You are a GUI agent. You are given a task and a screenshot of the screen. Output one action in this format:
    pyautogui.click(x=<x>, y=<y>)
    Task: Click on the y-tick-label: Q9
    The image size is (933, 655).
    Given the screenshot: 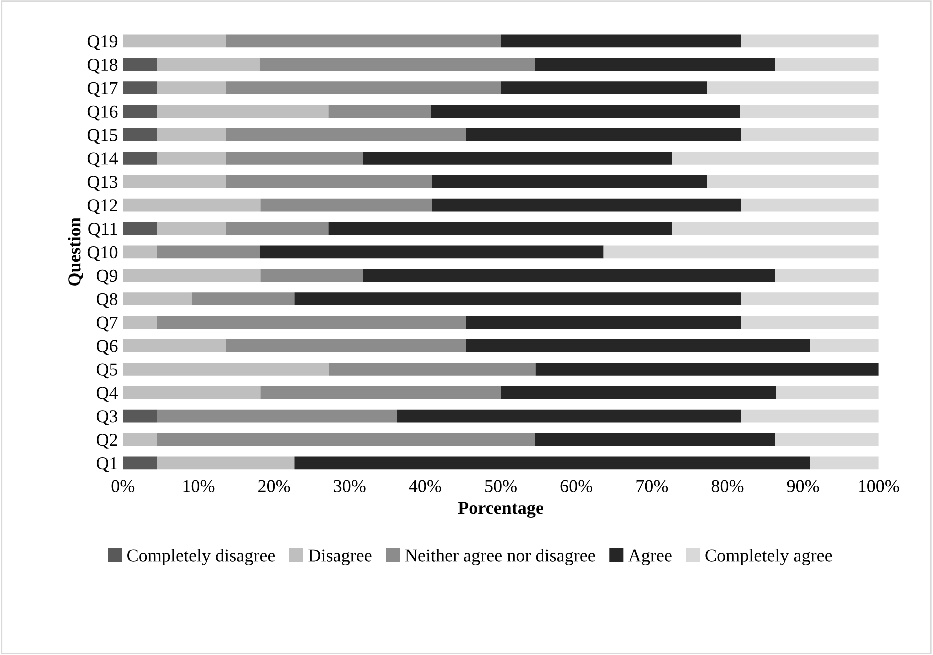 What is the action you would take?
    pyautogui.click(x=107, y=277)
    